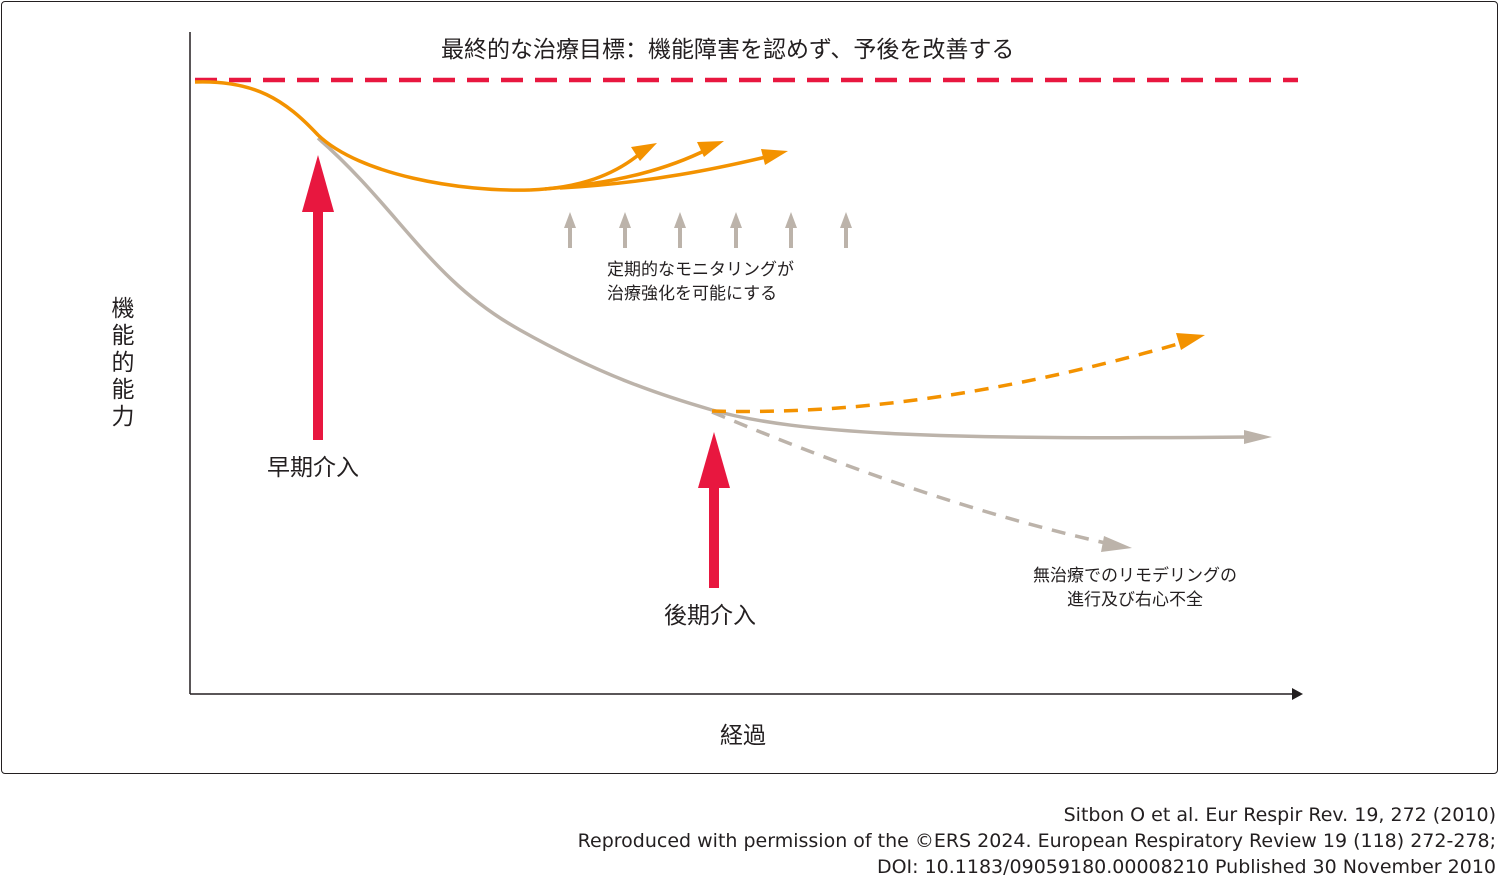 Image resolution: width=1500 pixels, height=880 pixels. Describe the element at coordinates (710, 616) in the screenshot. I see `late-intervention-label: 後期介入` at that location.